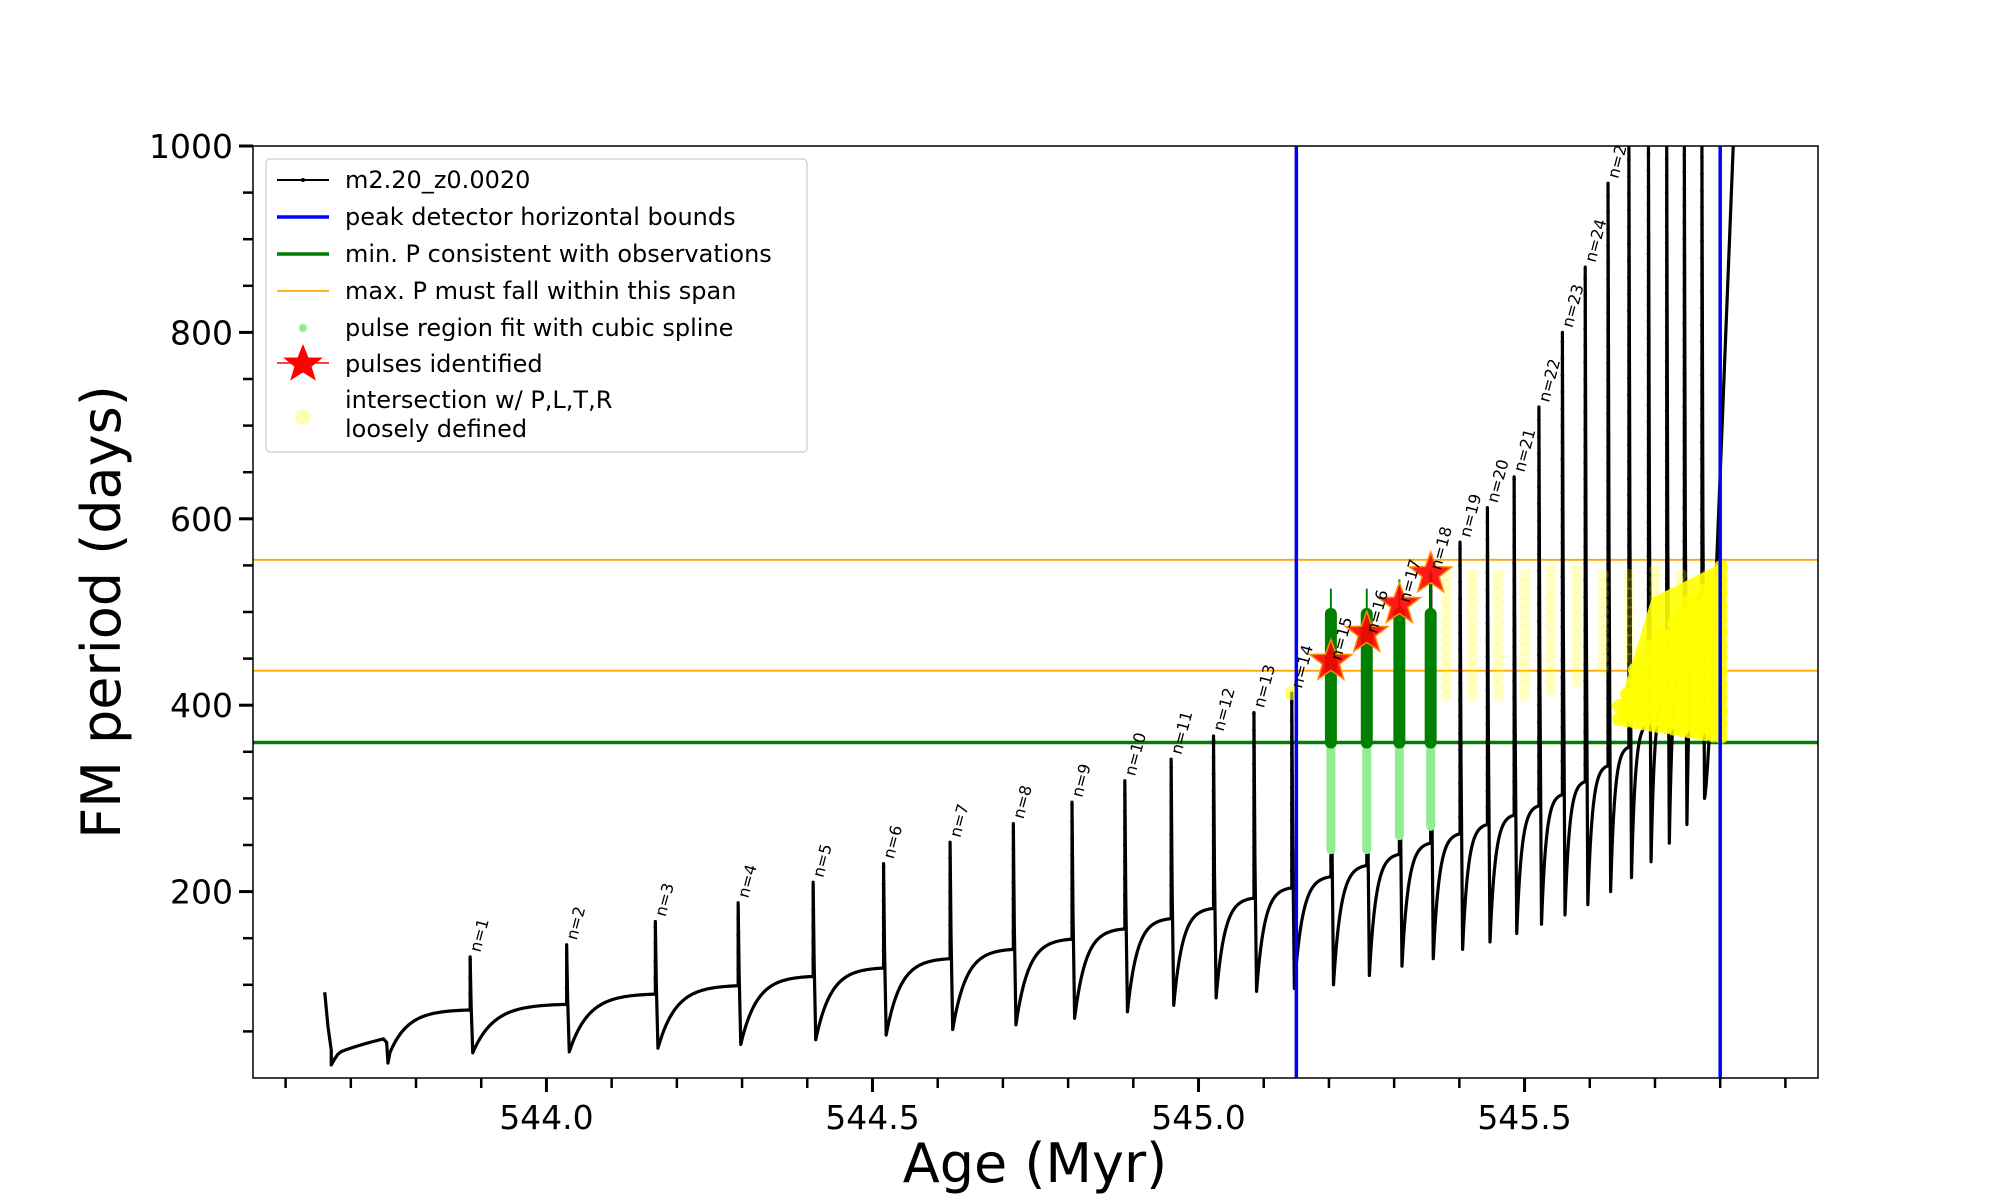 This screenshot has width=2000, height=1200. What do you see at coordinates (453, 414) in the screenshot?
I see `legend-entry-intersection: intersection w/ P,L,T,R loosely defined` at bounding box center [453, 414].